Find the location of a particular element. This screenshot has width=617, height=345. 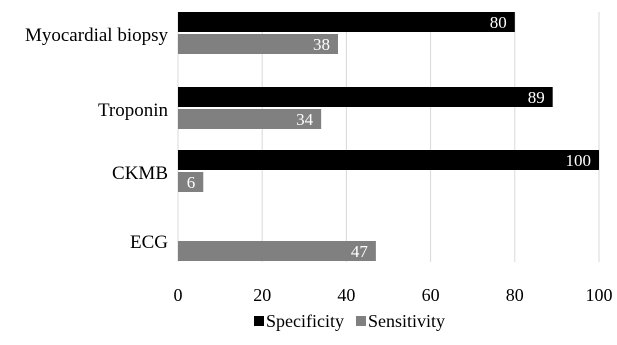

x-tick-label: 100 is located at coordinates (599, 295).